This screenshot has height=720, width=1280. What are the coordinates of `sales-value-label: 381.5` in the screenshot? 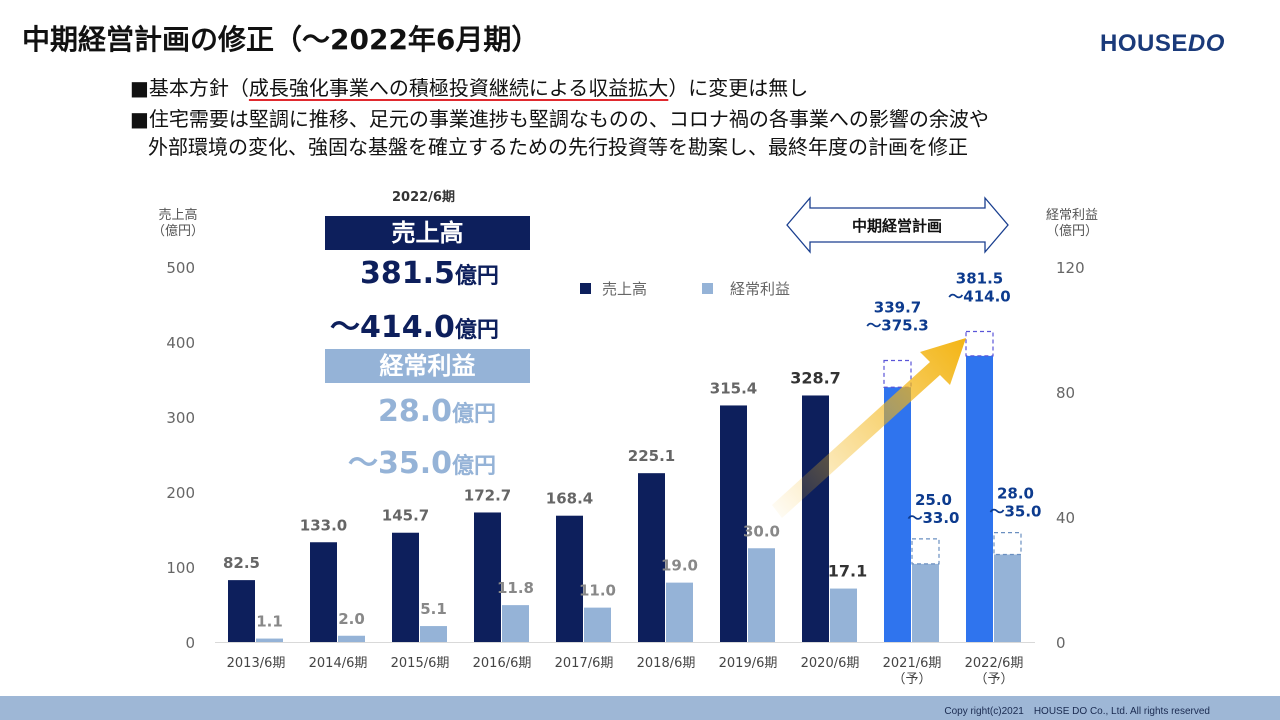 It's located at (979, 279).